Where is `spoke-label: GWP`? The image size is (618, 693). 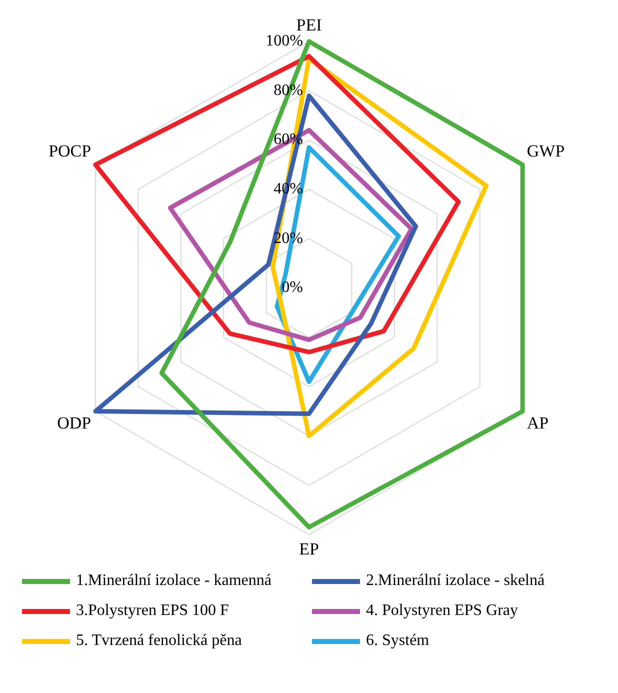
spoke-label: GWP is located at coordinates (545, 150).